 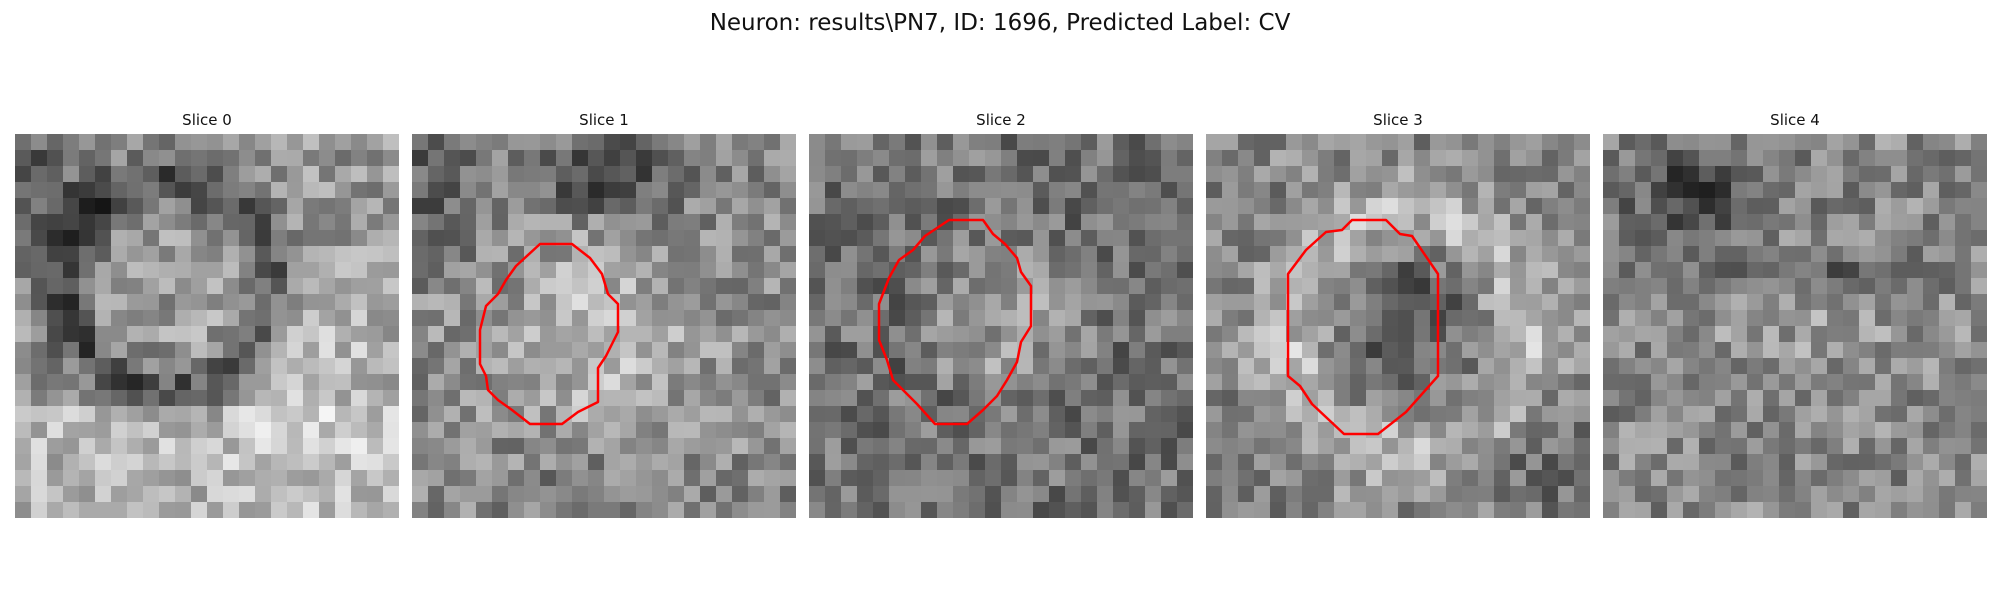 What do you see at coordinates (1001, 120) in the screenshot?
I see `slice-title: Slice 2` at bounding box center [1001, 120].